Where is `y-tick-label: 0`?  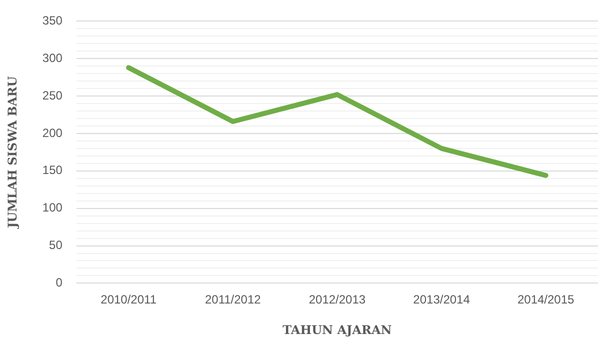 y-tick-label: 0 is located at coordinates (59, 283).